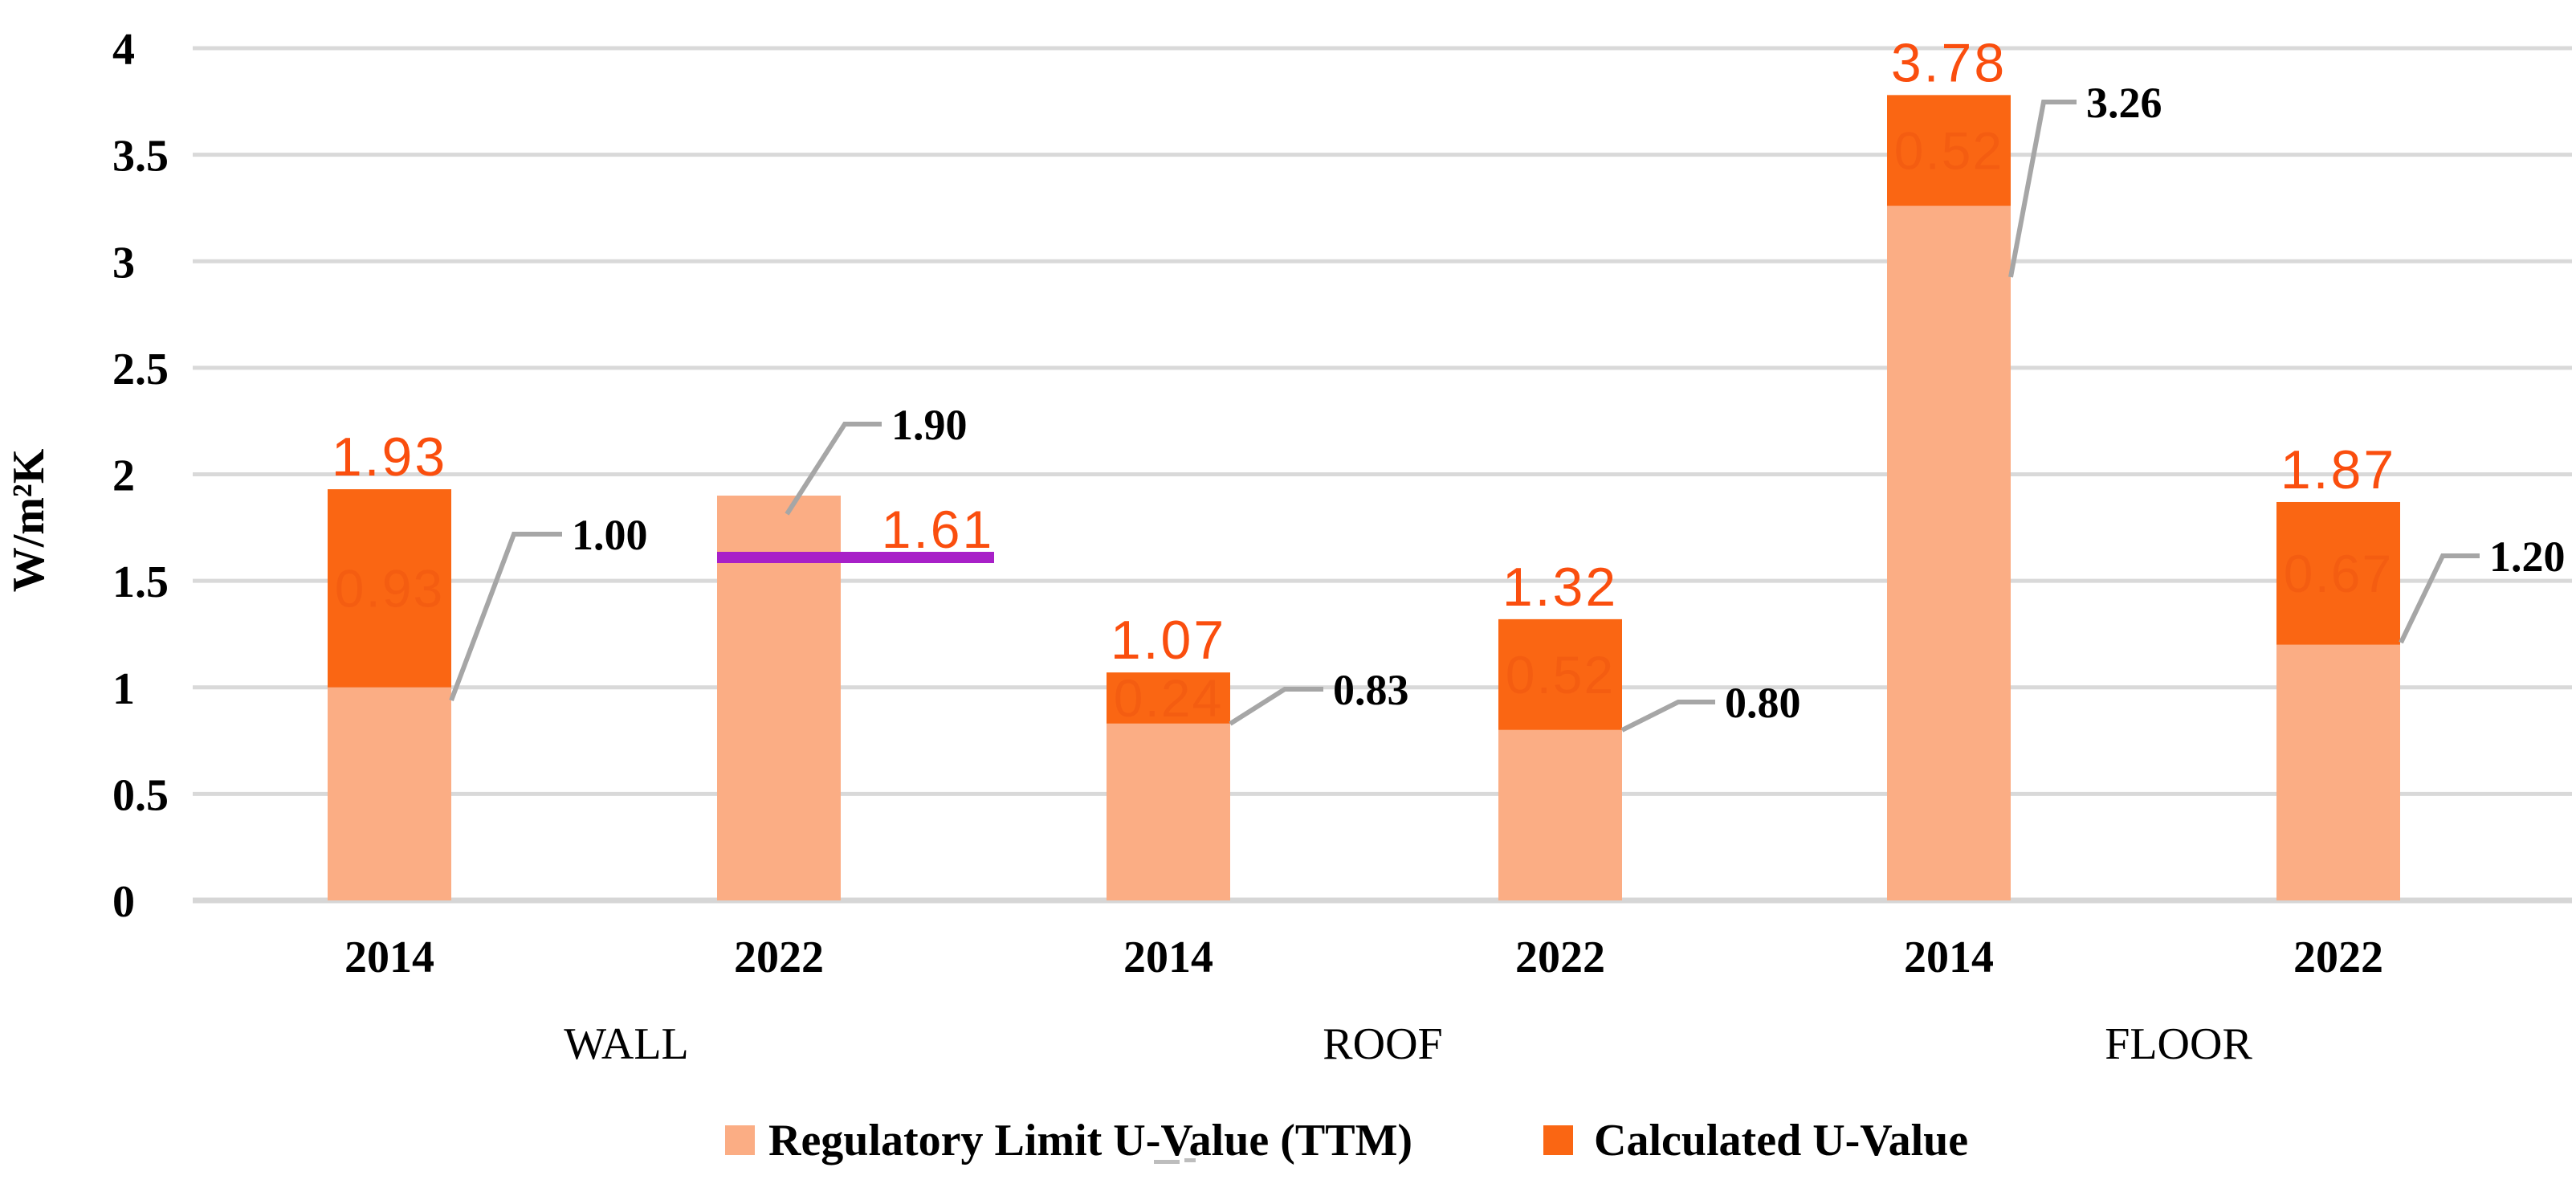 This screenshot has height=1192, width=2576. Describe the element at coordinates (610, 535) in the screenshot. I see `callout-value-label: 1.00` at that location.